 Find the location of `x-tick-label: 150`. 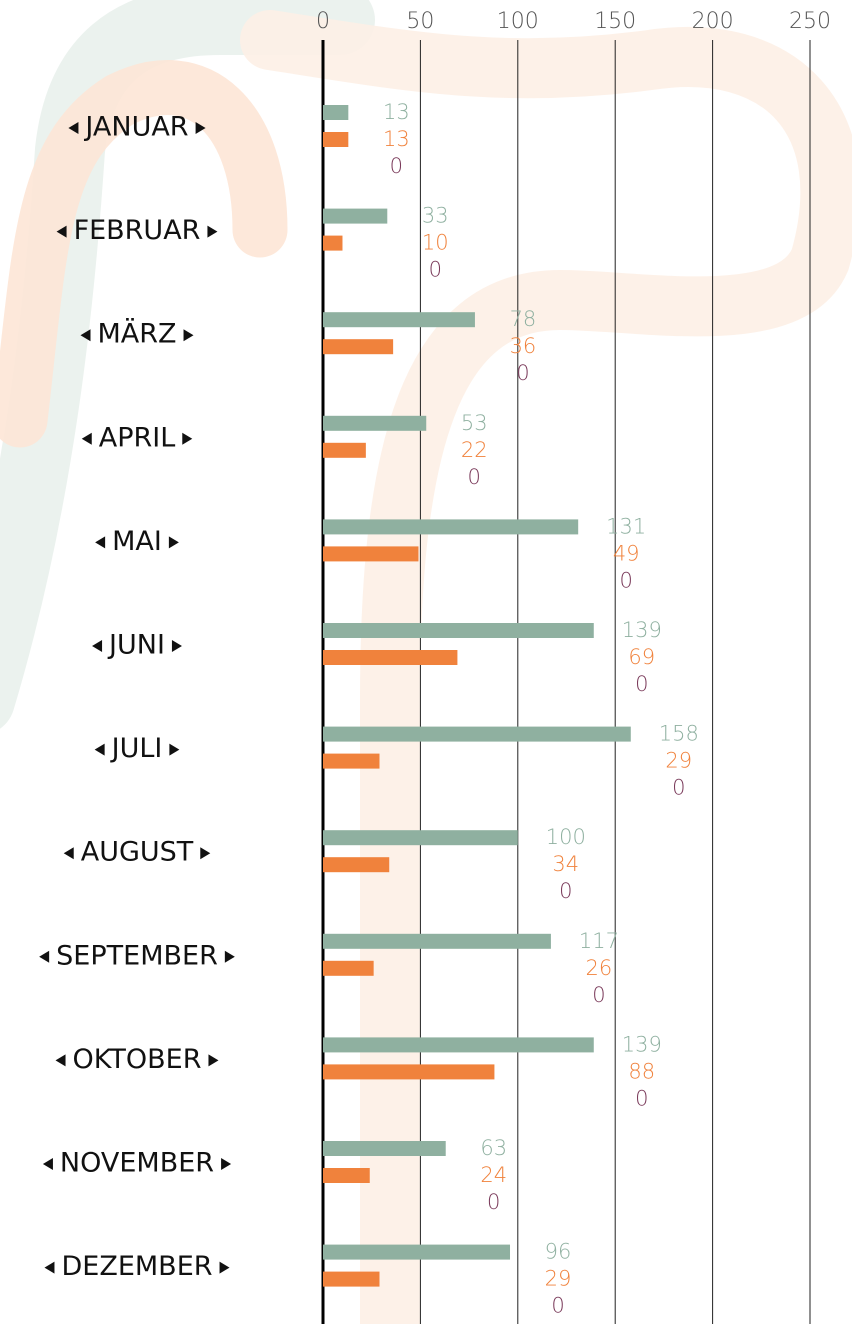

x-tick-label: 150 is located at coordinates (615, 21).